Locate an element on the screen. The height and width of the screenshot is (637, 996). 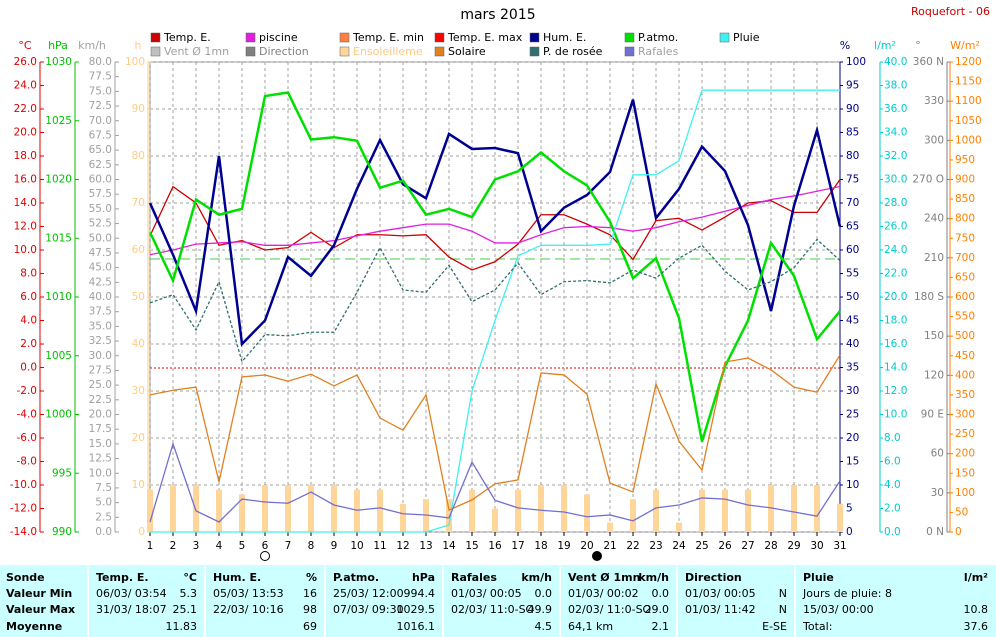
y-tick-label: 750 is located at coordinates (965, 238).